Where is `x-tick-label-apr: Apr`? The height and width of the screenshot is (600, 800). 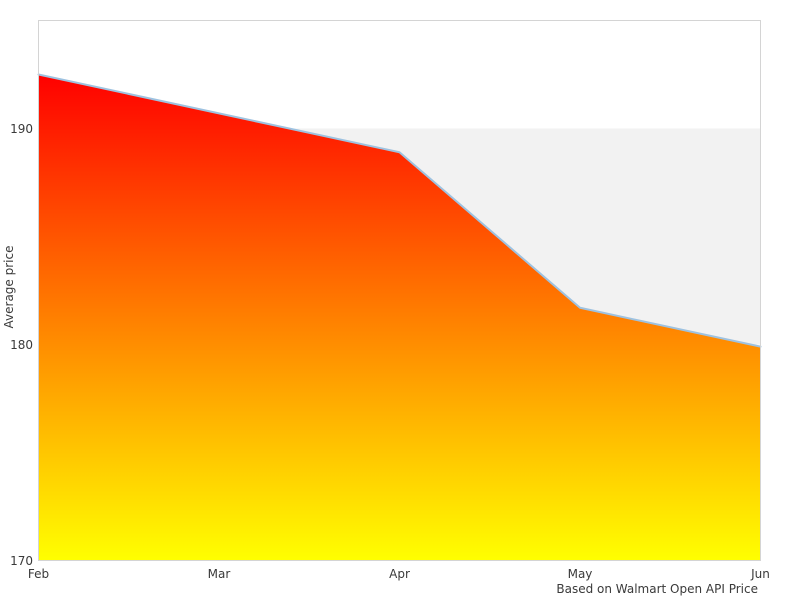 x-tick-label-apr: Apr is located at coordinates (399, 574).